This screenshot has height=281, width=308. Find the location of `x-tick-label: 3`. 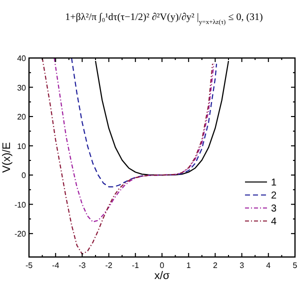

x-tick-label: 3 is located at coordinates (242, 265).